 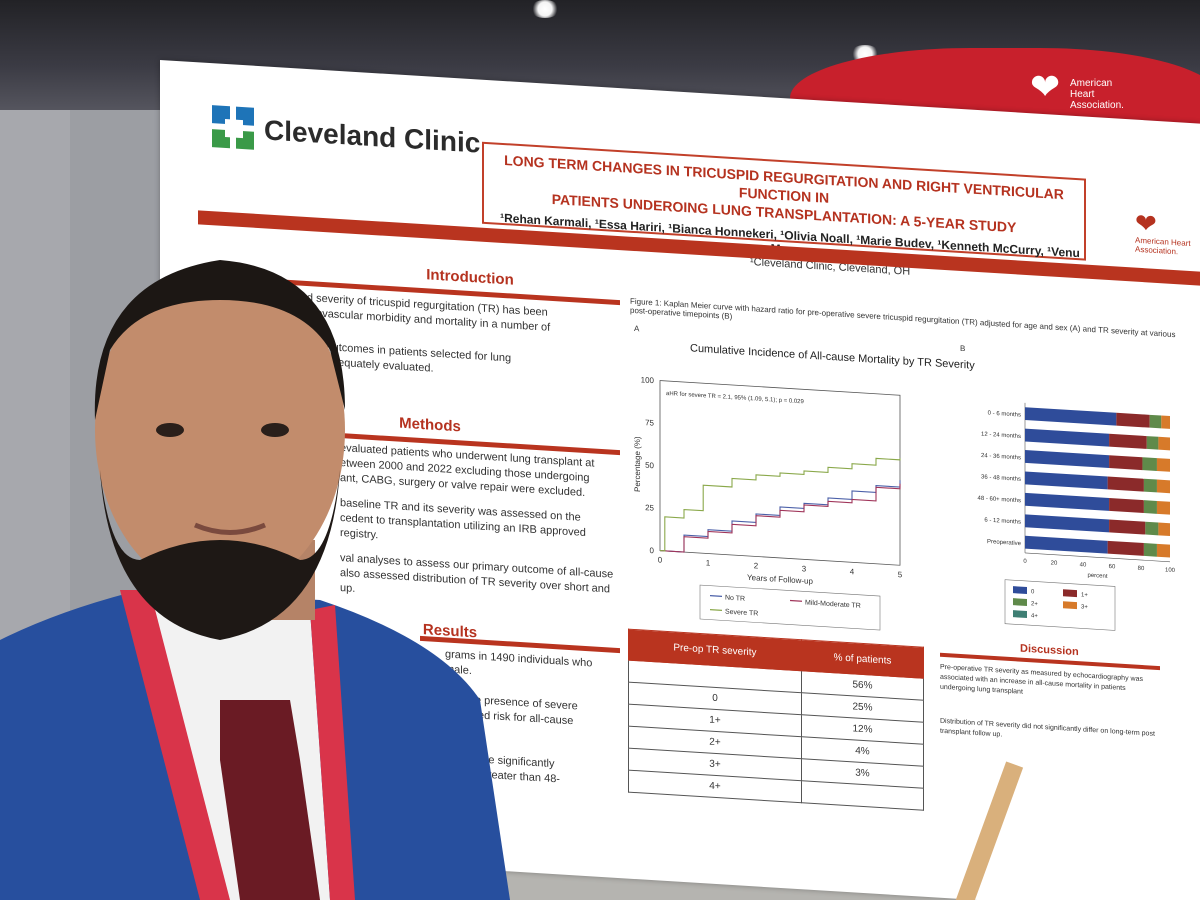 What do you see at coordinates (852, 571) in the screenshot?
I see `x-tick-label: 4` at bounding box center [852, 571].